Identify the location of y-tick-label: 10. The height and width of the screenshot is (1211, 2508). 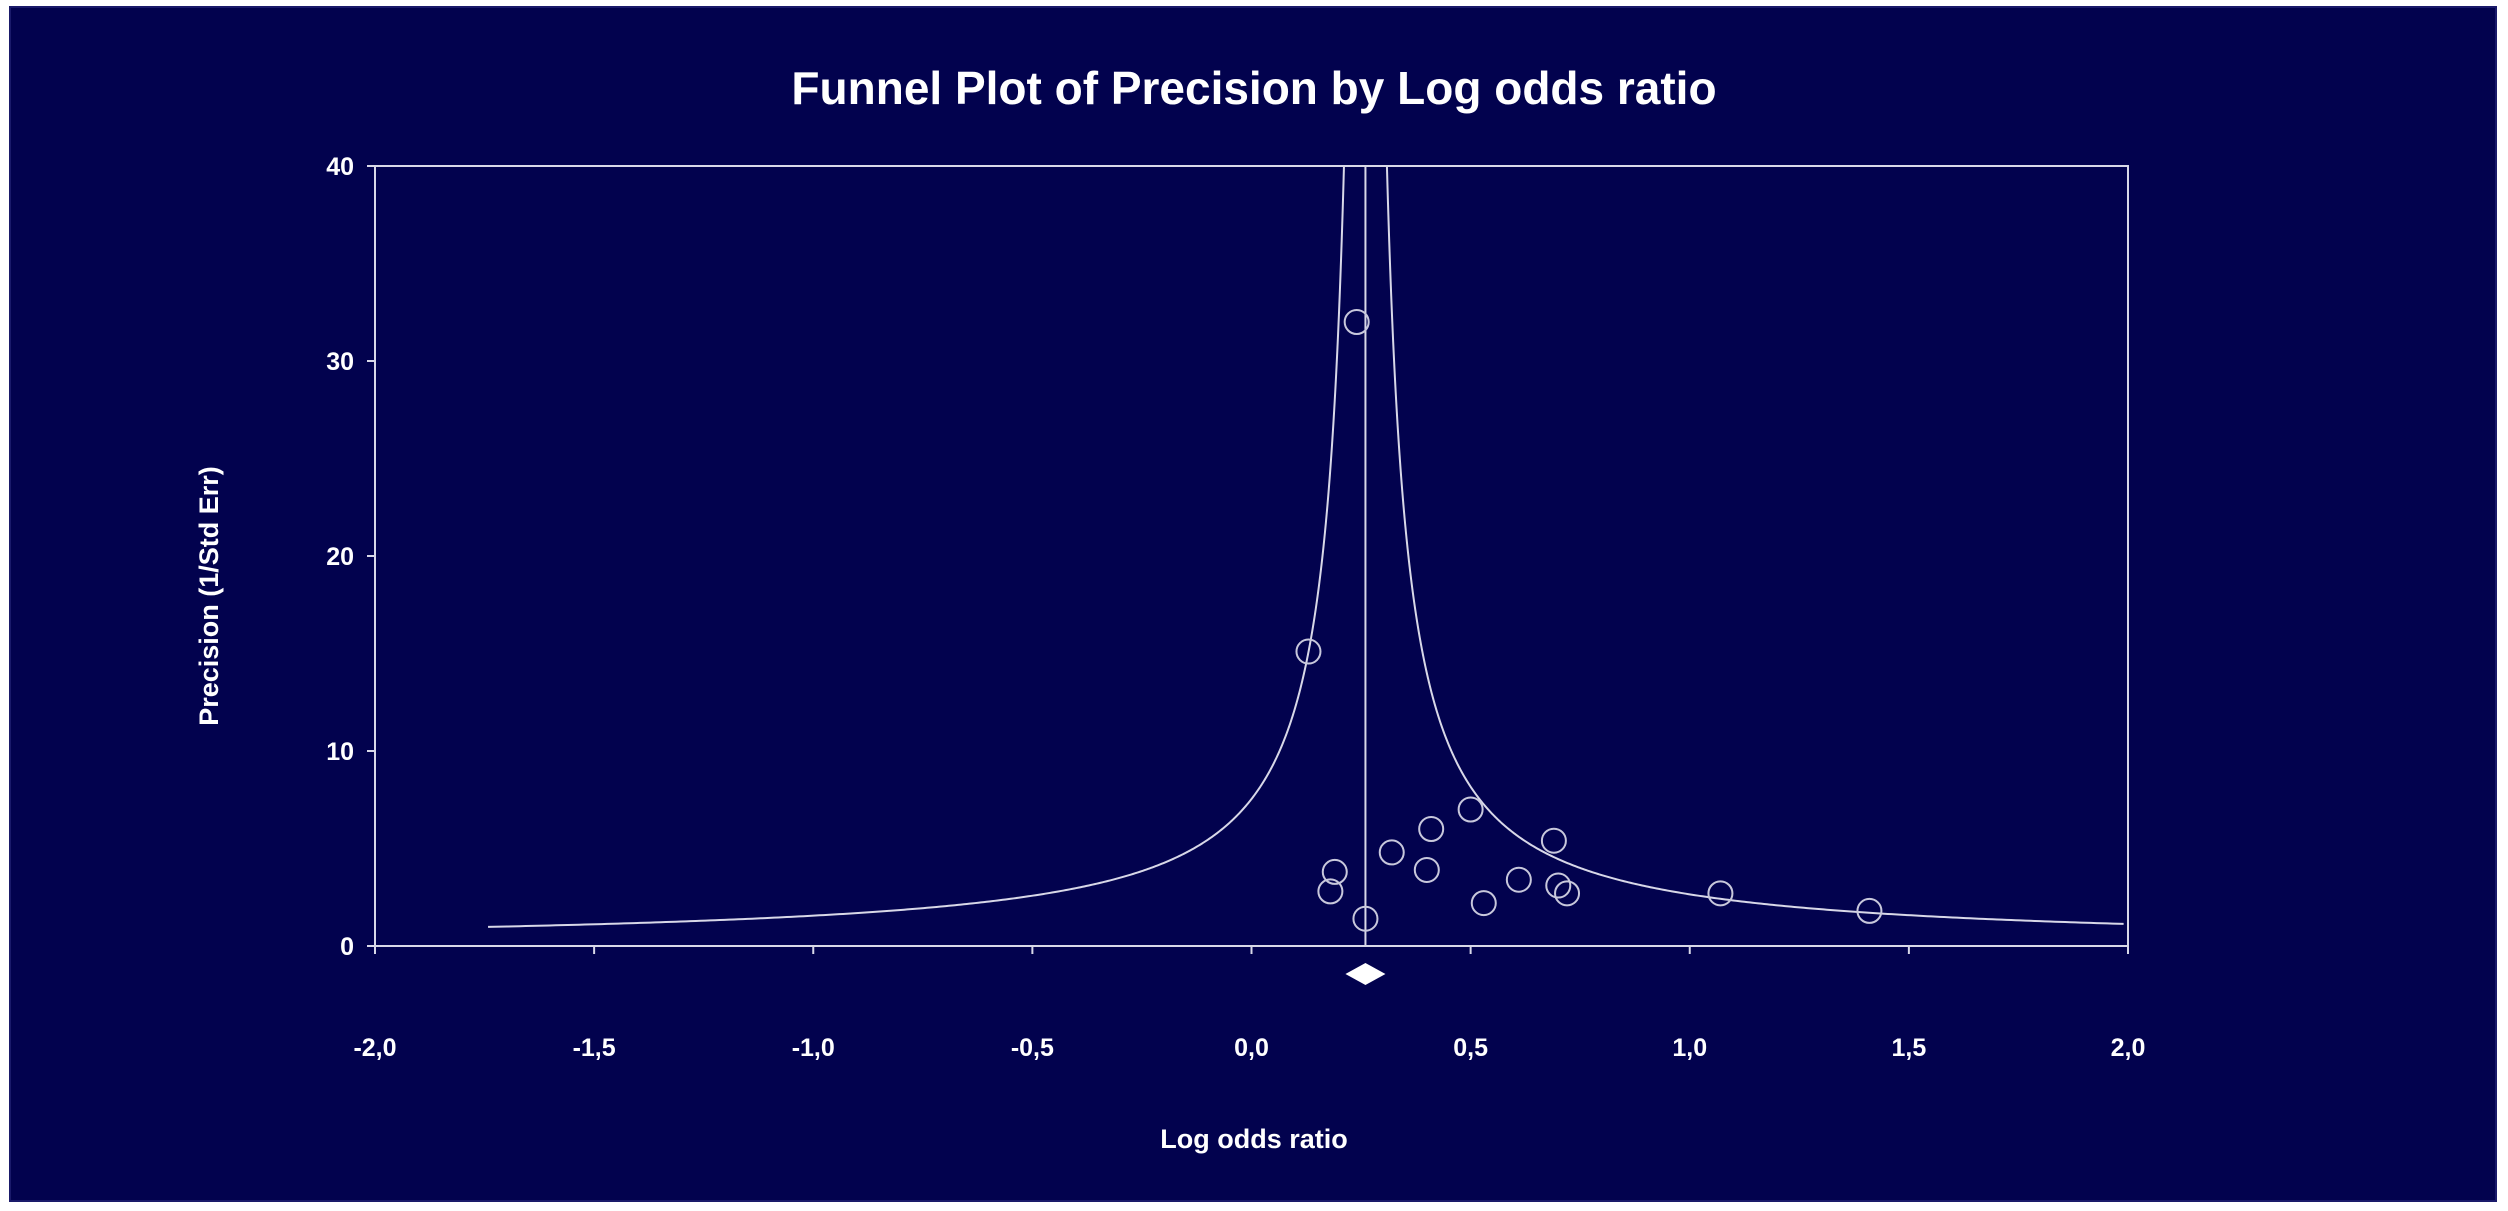
(340, 752).